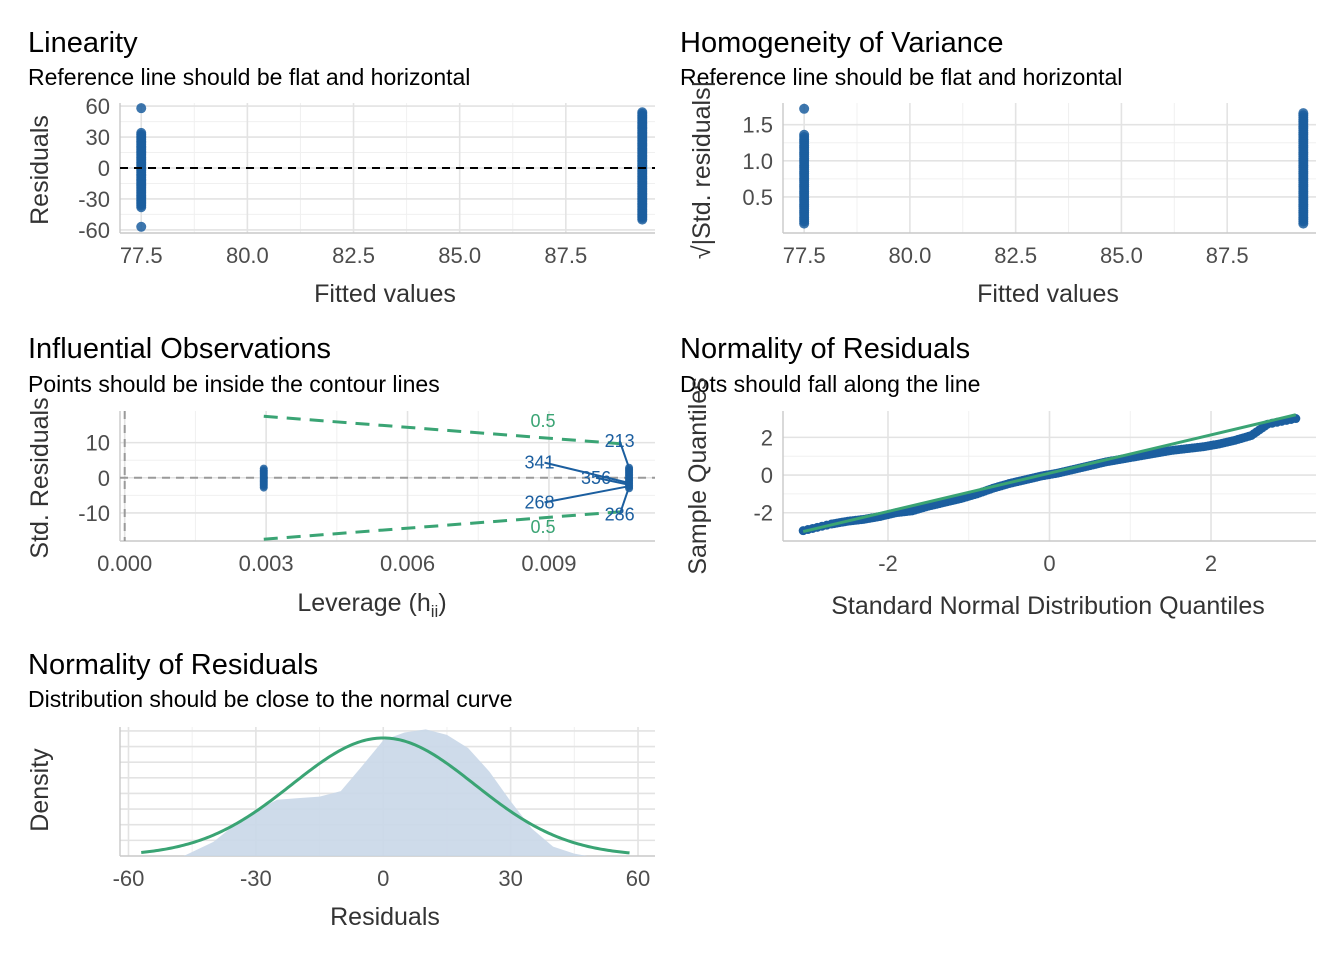 Image resolution: width=1344 pixels, height=960 pixels. I want to click on x-axis-label: Standard Normal Distribution Quantiles, so click(1048, 606).